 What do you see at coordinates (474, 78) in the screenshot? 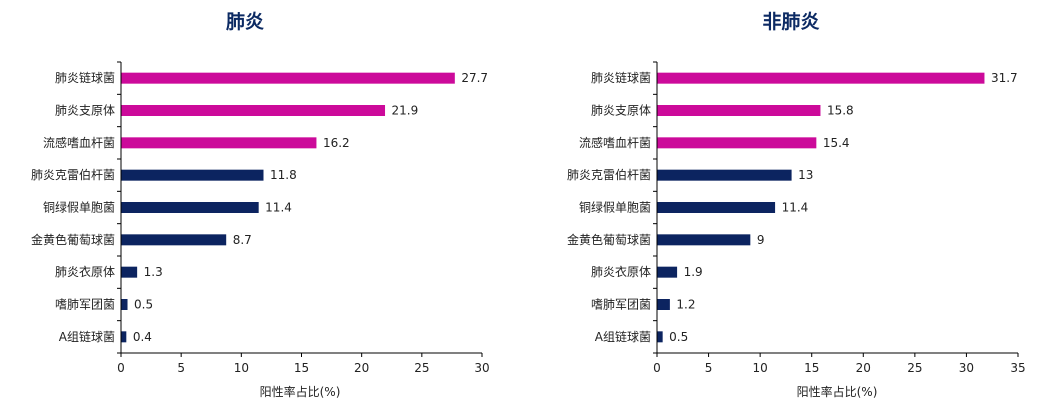
I see `data-label: 27.7` at bounding box center [474, 78].